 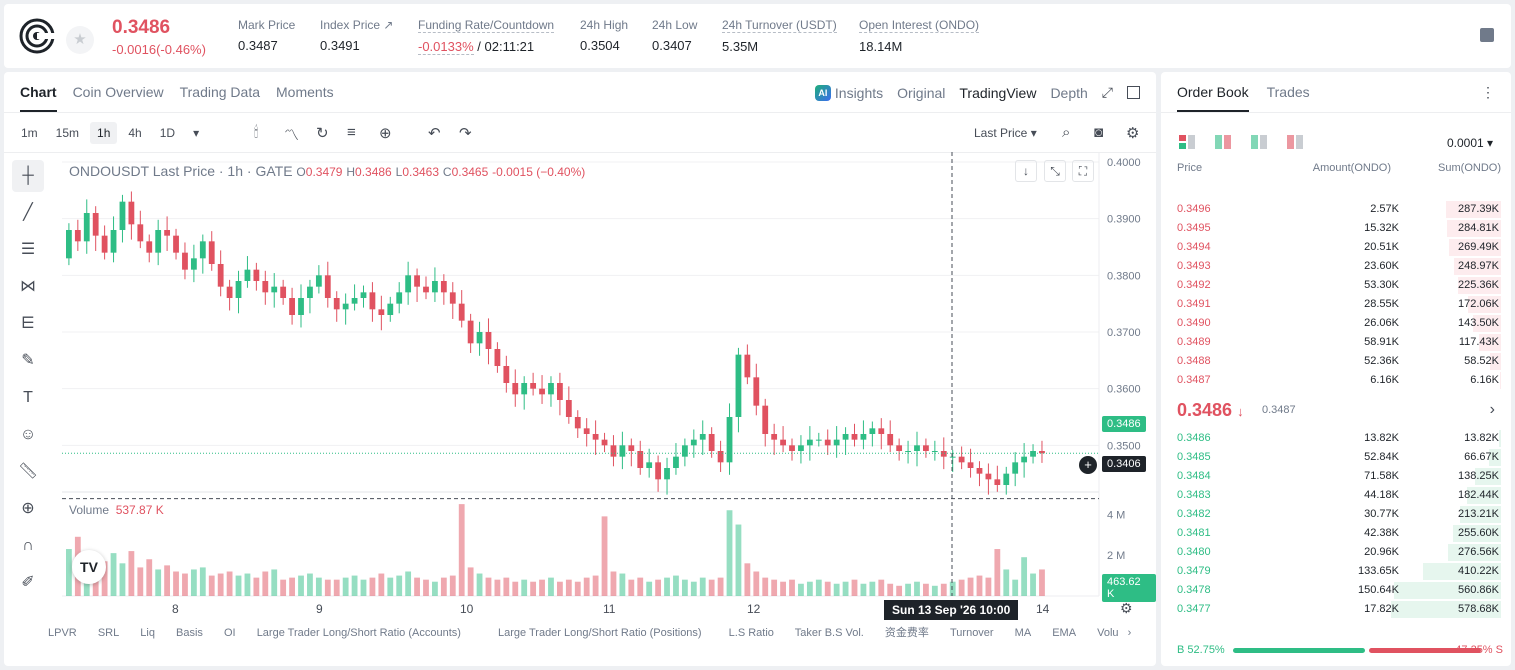 I want to click on crosshair-icon: ┼, so click(x=28, y=176).